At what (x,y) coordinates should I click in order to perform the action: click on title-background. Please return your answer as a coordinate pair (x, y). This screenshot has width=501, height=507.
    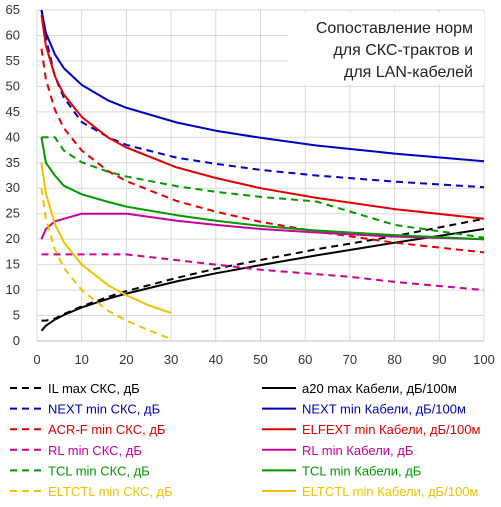
    Looking at the image, I should click on (386, 48).